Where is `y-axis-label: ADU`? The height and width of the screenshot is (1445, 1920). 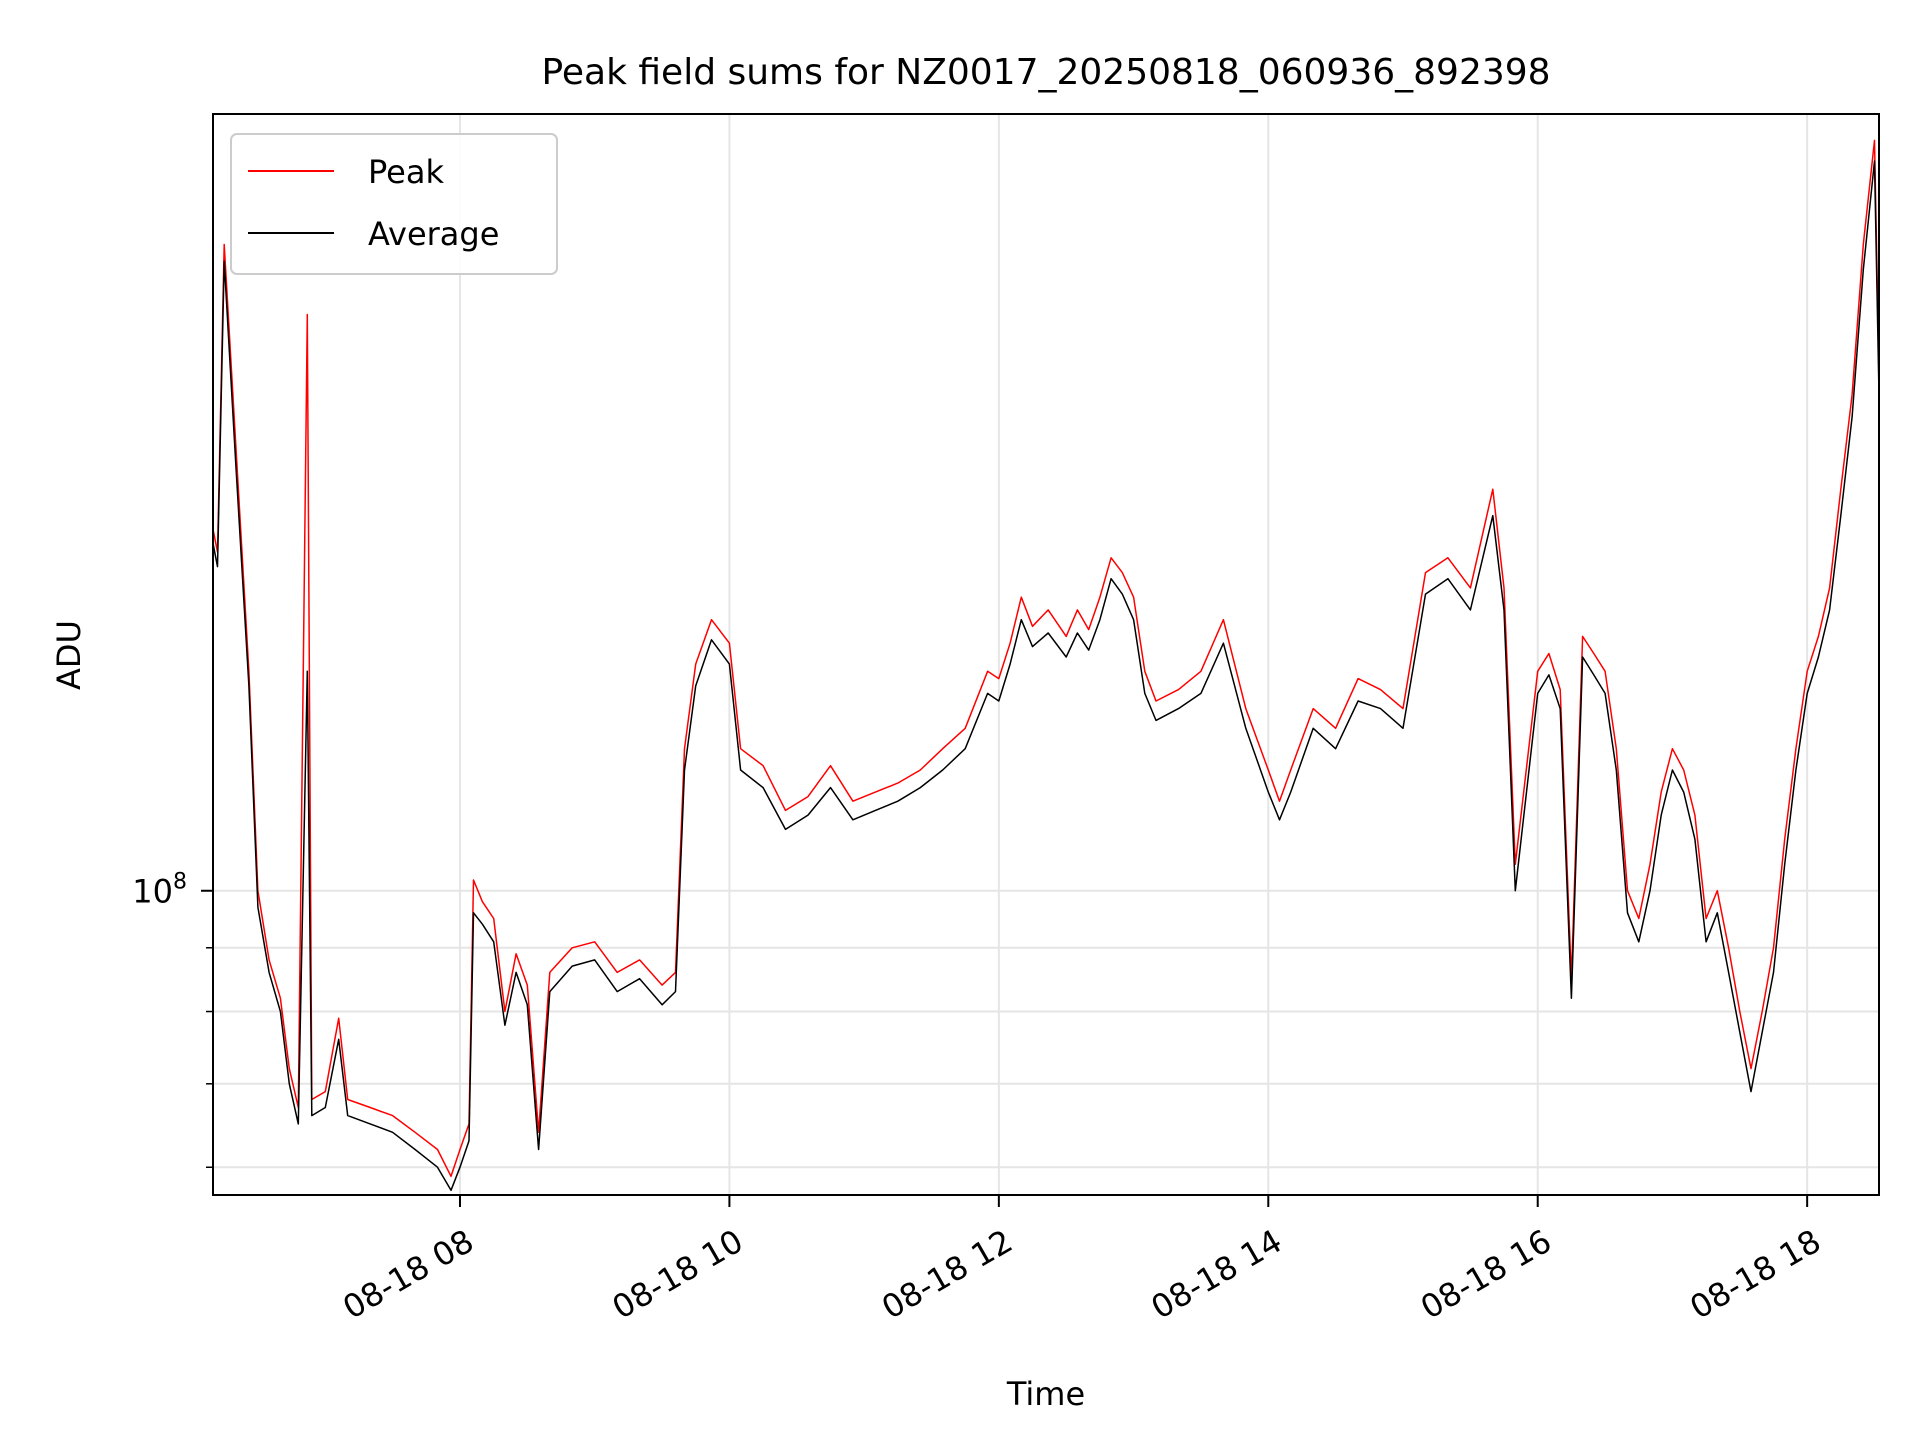 y-axis-label: ADU is located at coordinates (69, 655).